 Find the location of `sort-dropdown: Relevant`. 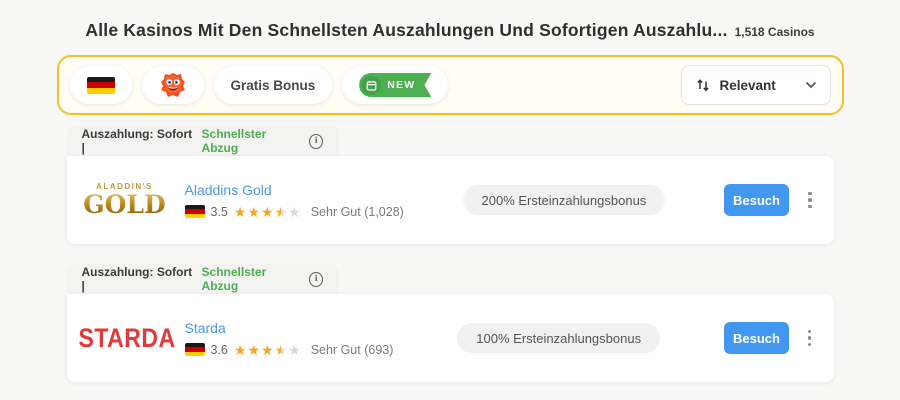

sort-dropdown: Relevant is located at coordinates (755, 85).